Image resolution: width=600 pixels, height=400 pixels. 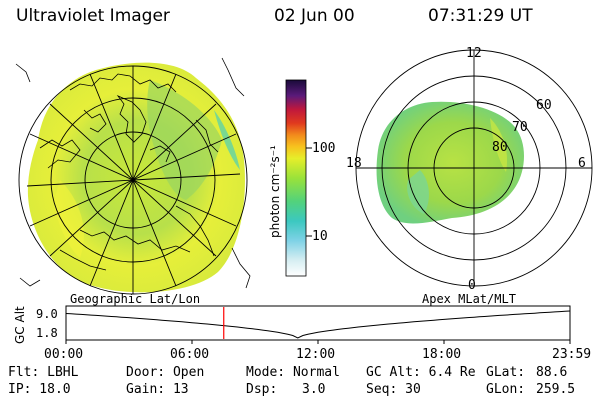 I want to click on apex-label: Apex MLat/MLT, so click(x=469, y=299).